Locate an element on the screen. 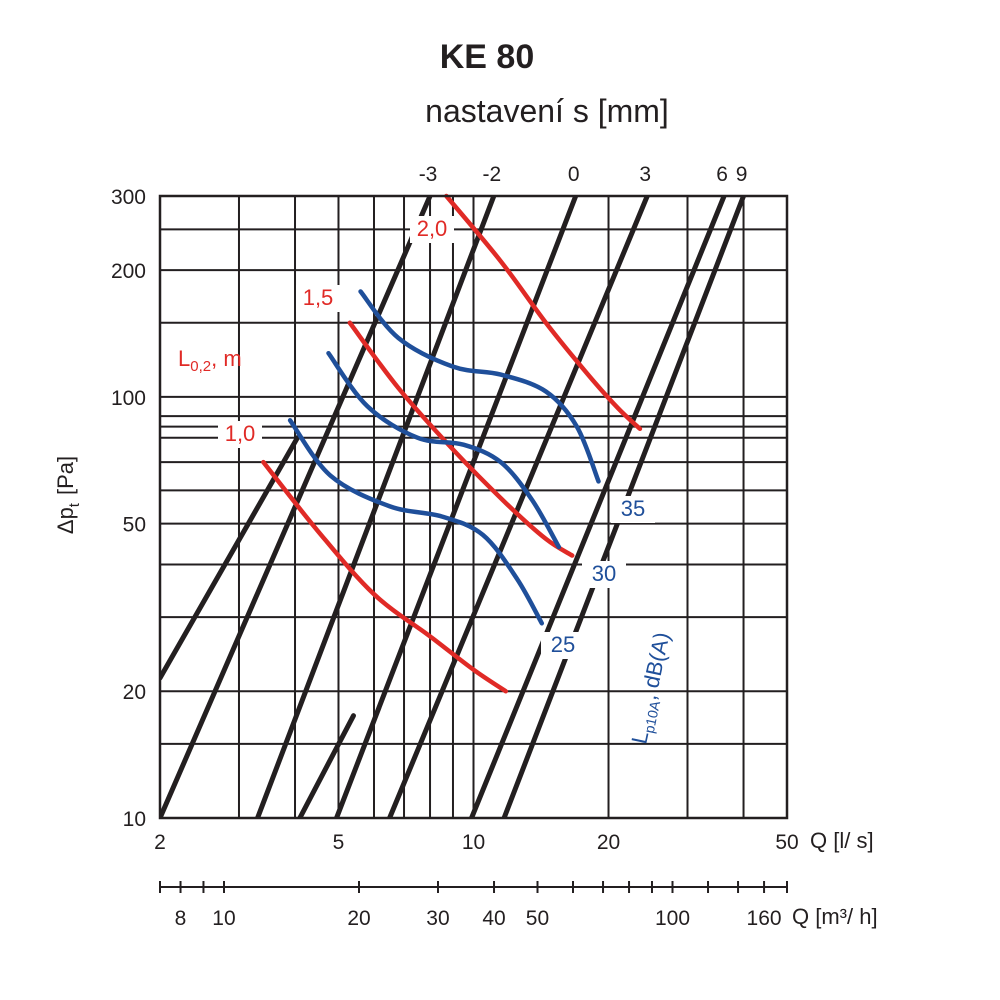 The height and width of the screenshot is (1000, 1000). y-tick-label: 10 is located at coordinates (134, 819).